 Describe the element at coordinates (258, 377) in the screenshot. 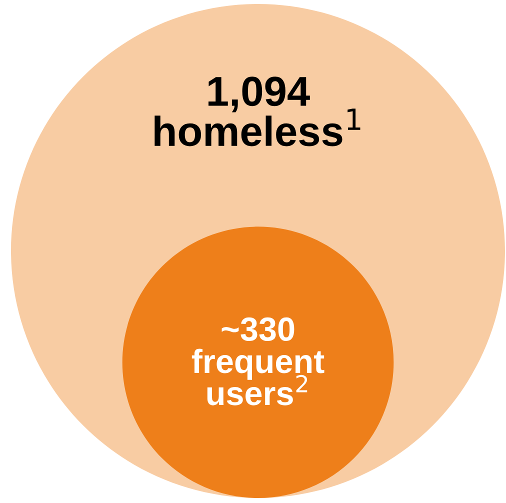

I see `category-label: frequent users$^{2}$` at that location.